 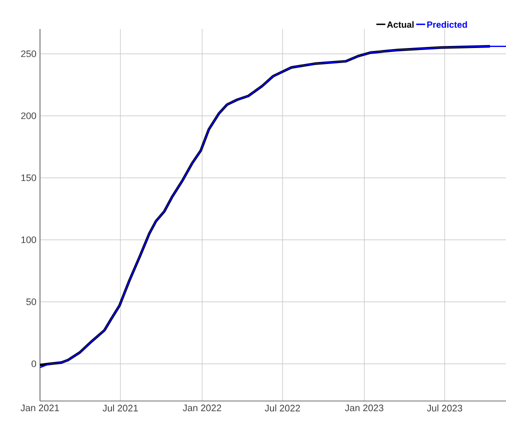 What do you see at coordinates (364, 408) in the screenshot?
I see `x-tick-label: Jan 2023` at bounding box center [364, 408].